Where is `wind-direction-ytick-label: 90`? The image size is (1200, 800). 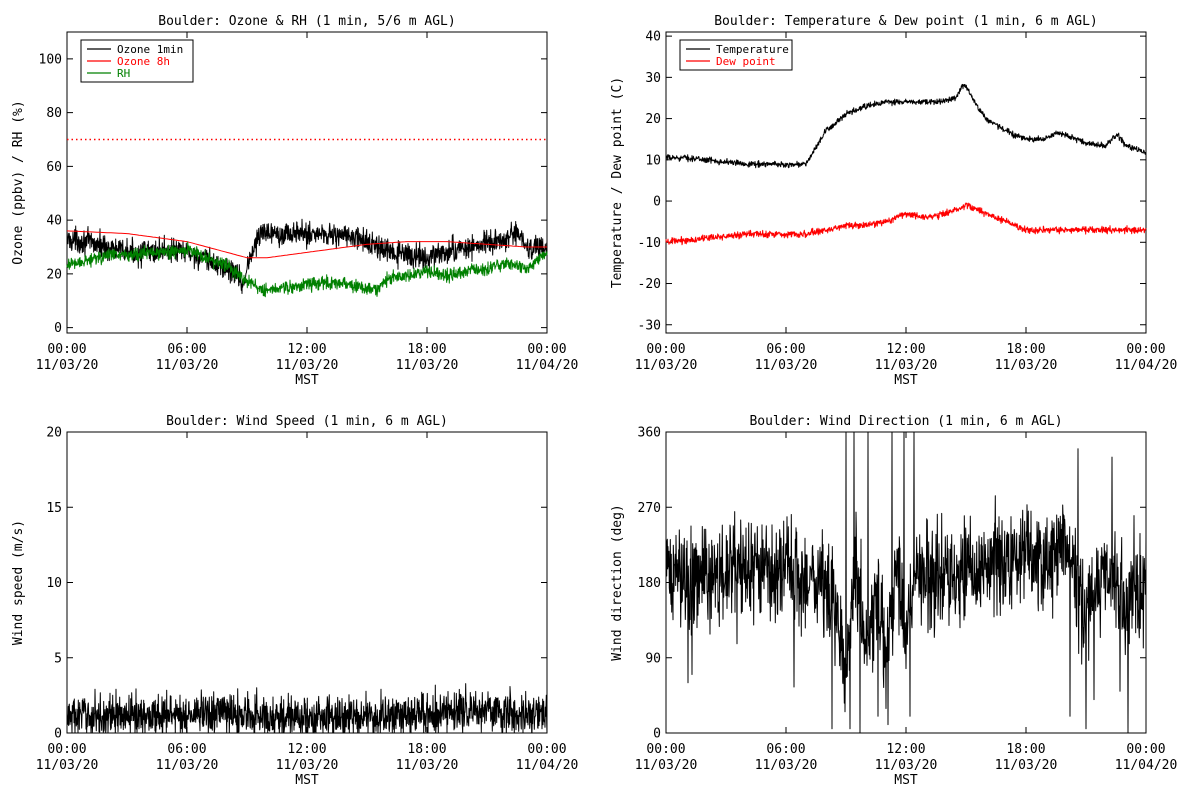
wind-direction-ytick-label: 90 is located at coordinates (653, 658).